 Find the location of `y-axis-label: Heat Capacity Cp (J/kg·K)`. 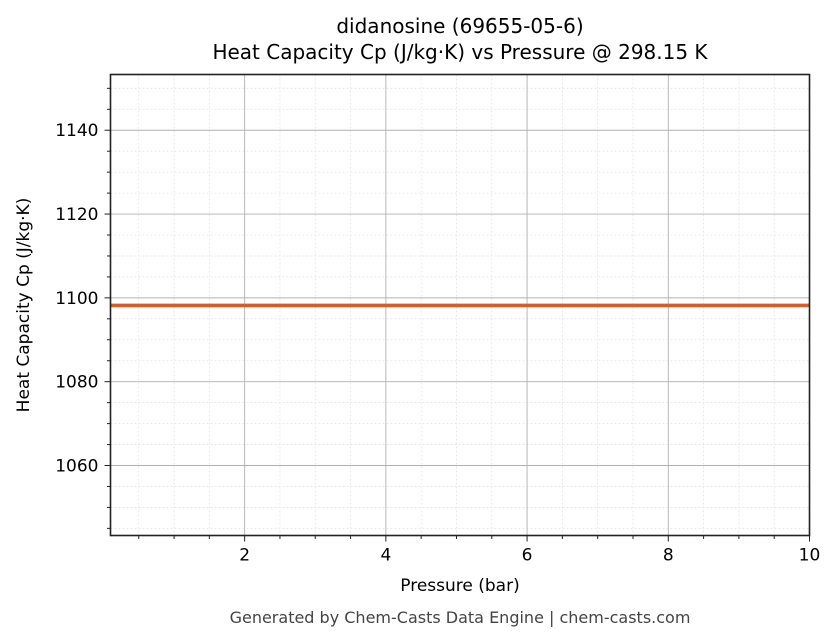

y-axis-label: Heat Capacity Cp (J/kg·K) is located at coordinates (24, 305).